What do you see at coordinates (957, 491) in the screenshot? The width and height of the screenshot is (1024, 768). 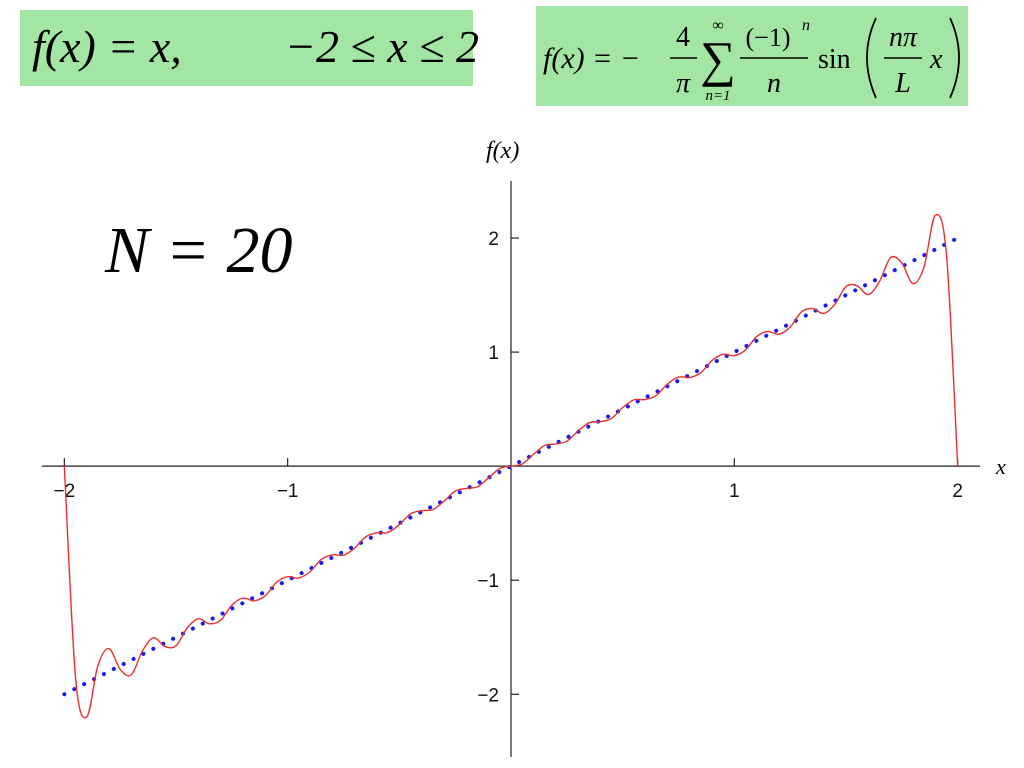 I see `x-tick-label: 2` at bounding box center [957, 491].